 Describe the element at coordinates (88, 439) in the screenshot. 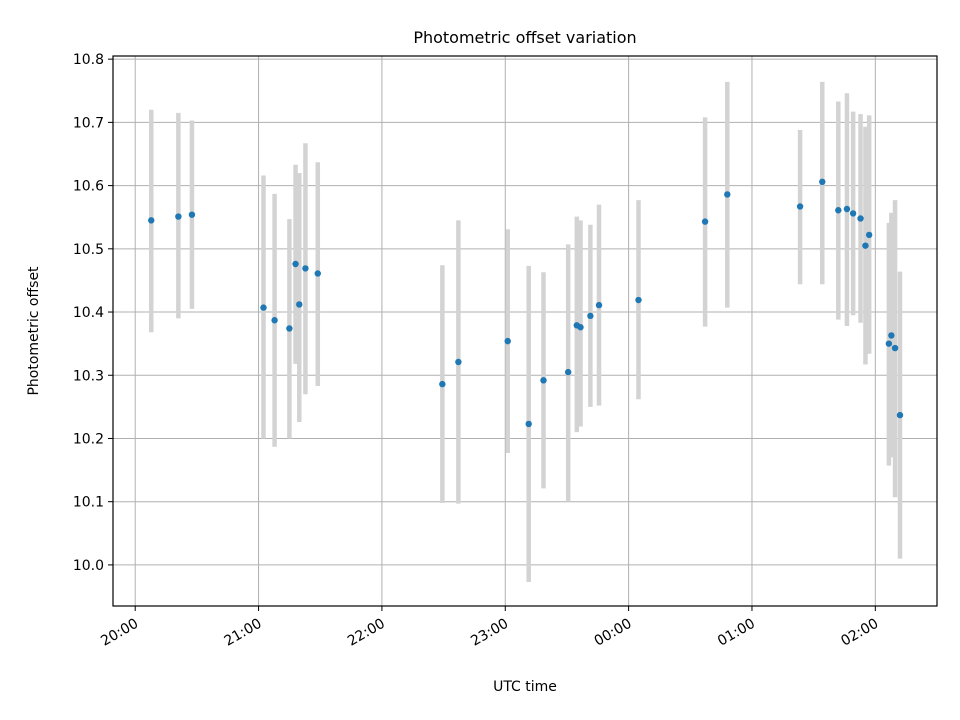

I see `y-tick-label: 10.2` at that location.